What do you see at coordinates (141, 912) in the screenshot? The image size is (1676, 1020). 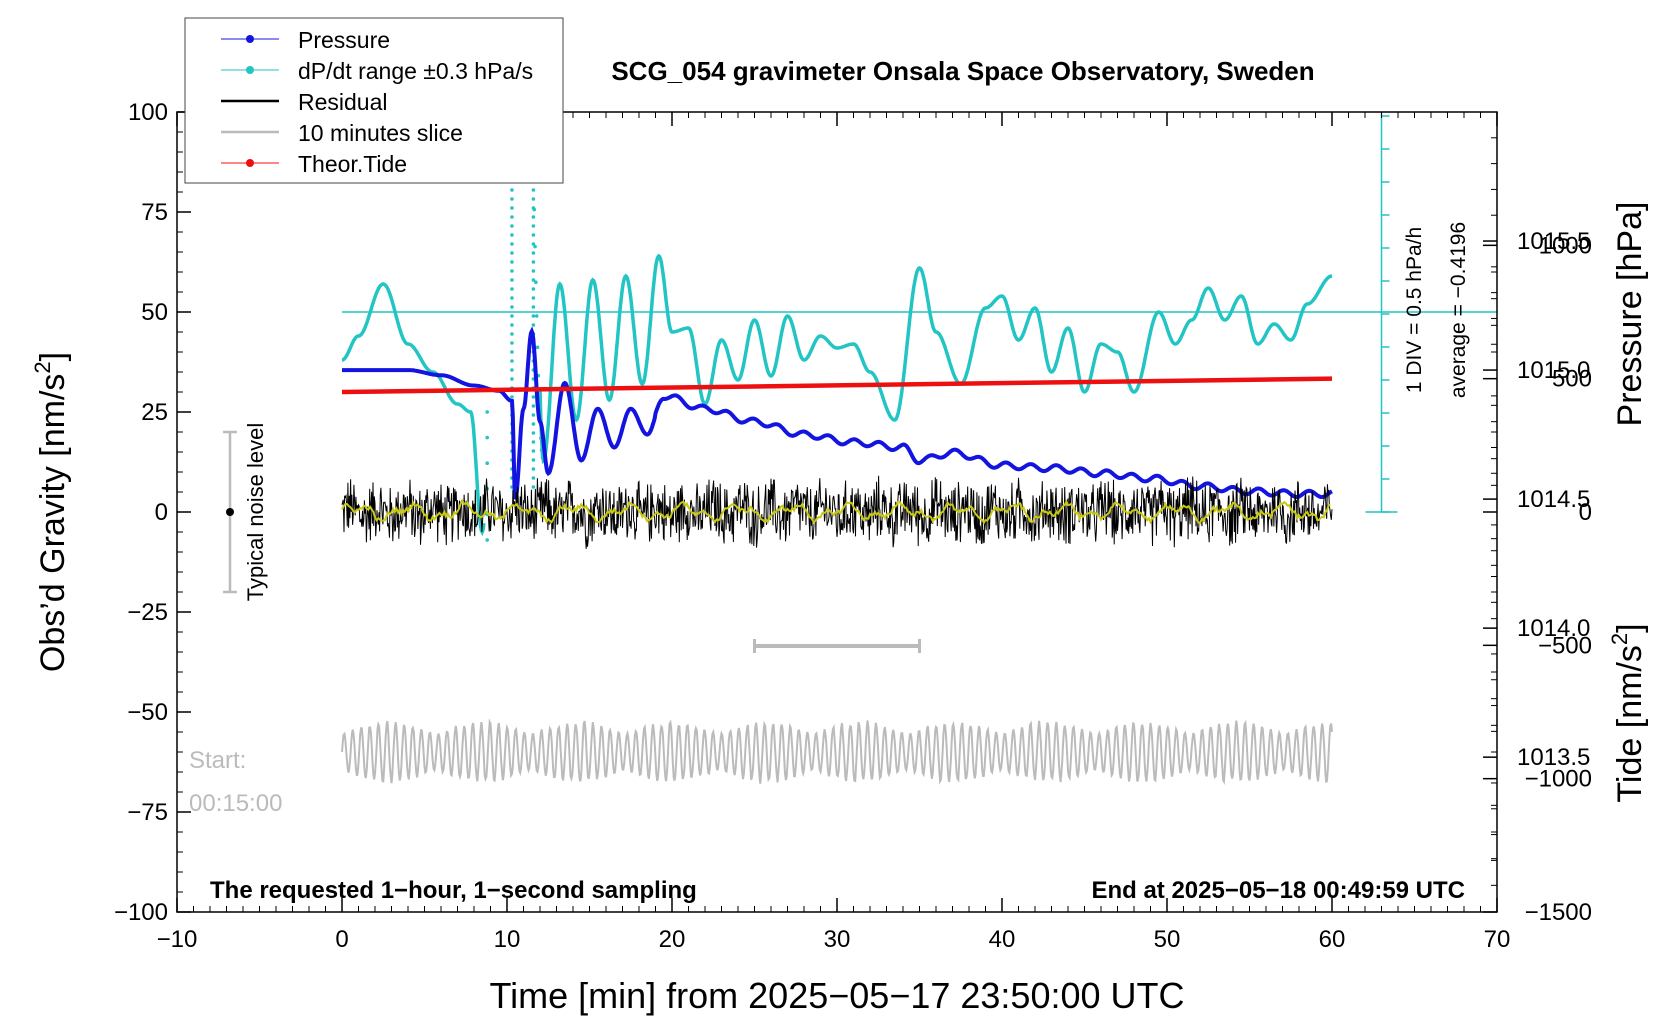 I see `y-tick-label: −100` at bounding box center [141, 912].